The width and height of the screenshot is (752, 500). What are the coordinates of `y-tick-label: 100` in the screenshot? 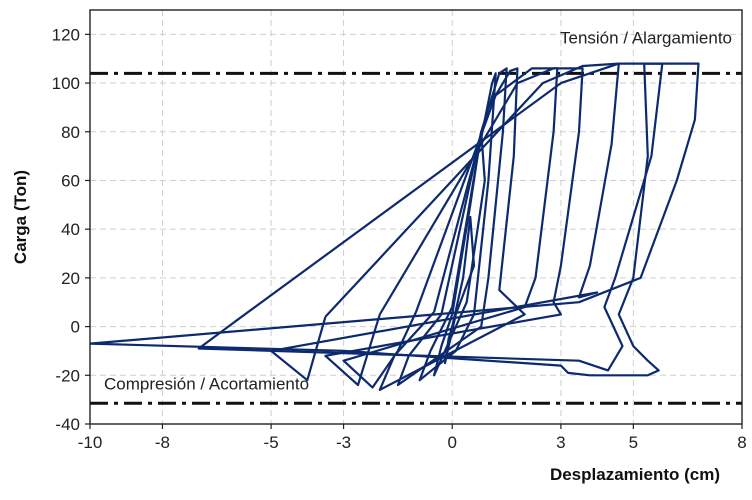 It's located at (66, 83).